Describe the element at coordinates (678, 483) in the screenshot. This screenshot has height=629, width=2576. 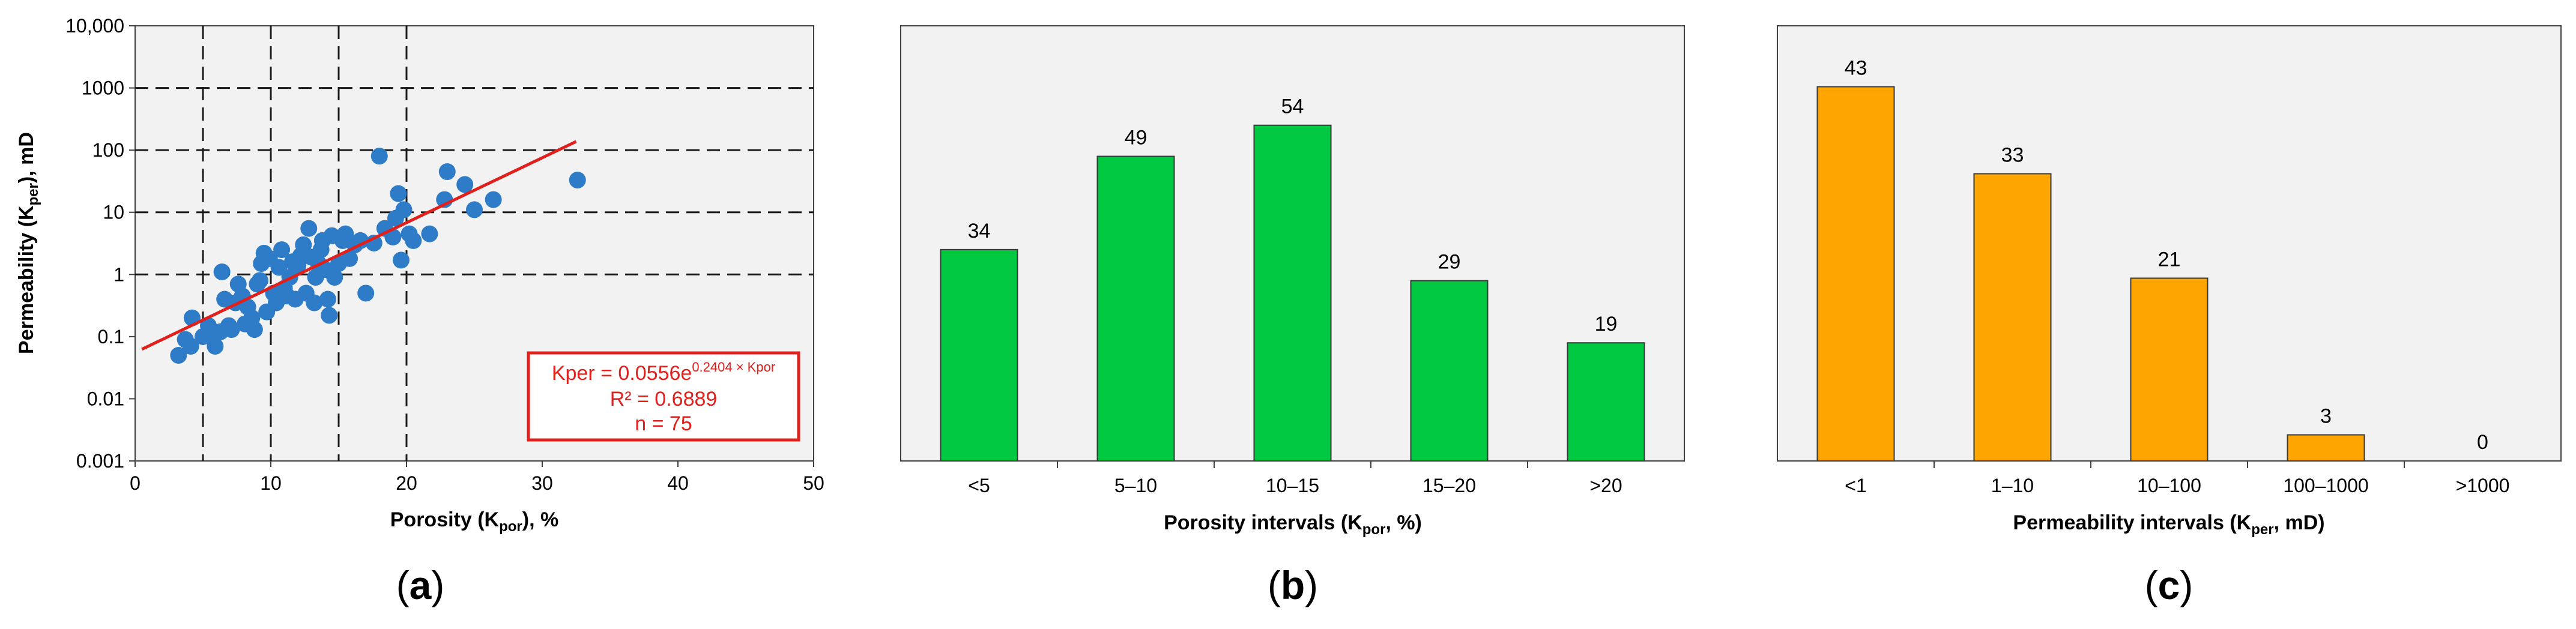
I see `x-tick-label: 40` at that location.